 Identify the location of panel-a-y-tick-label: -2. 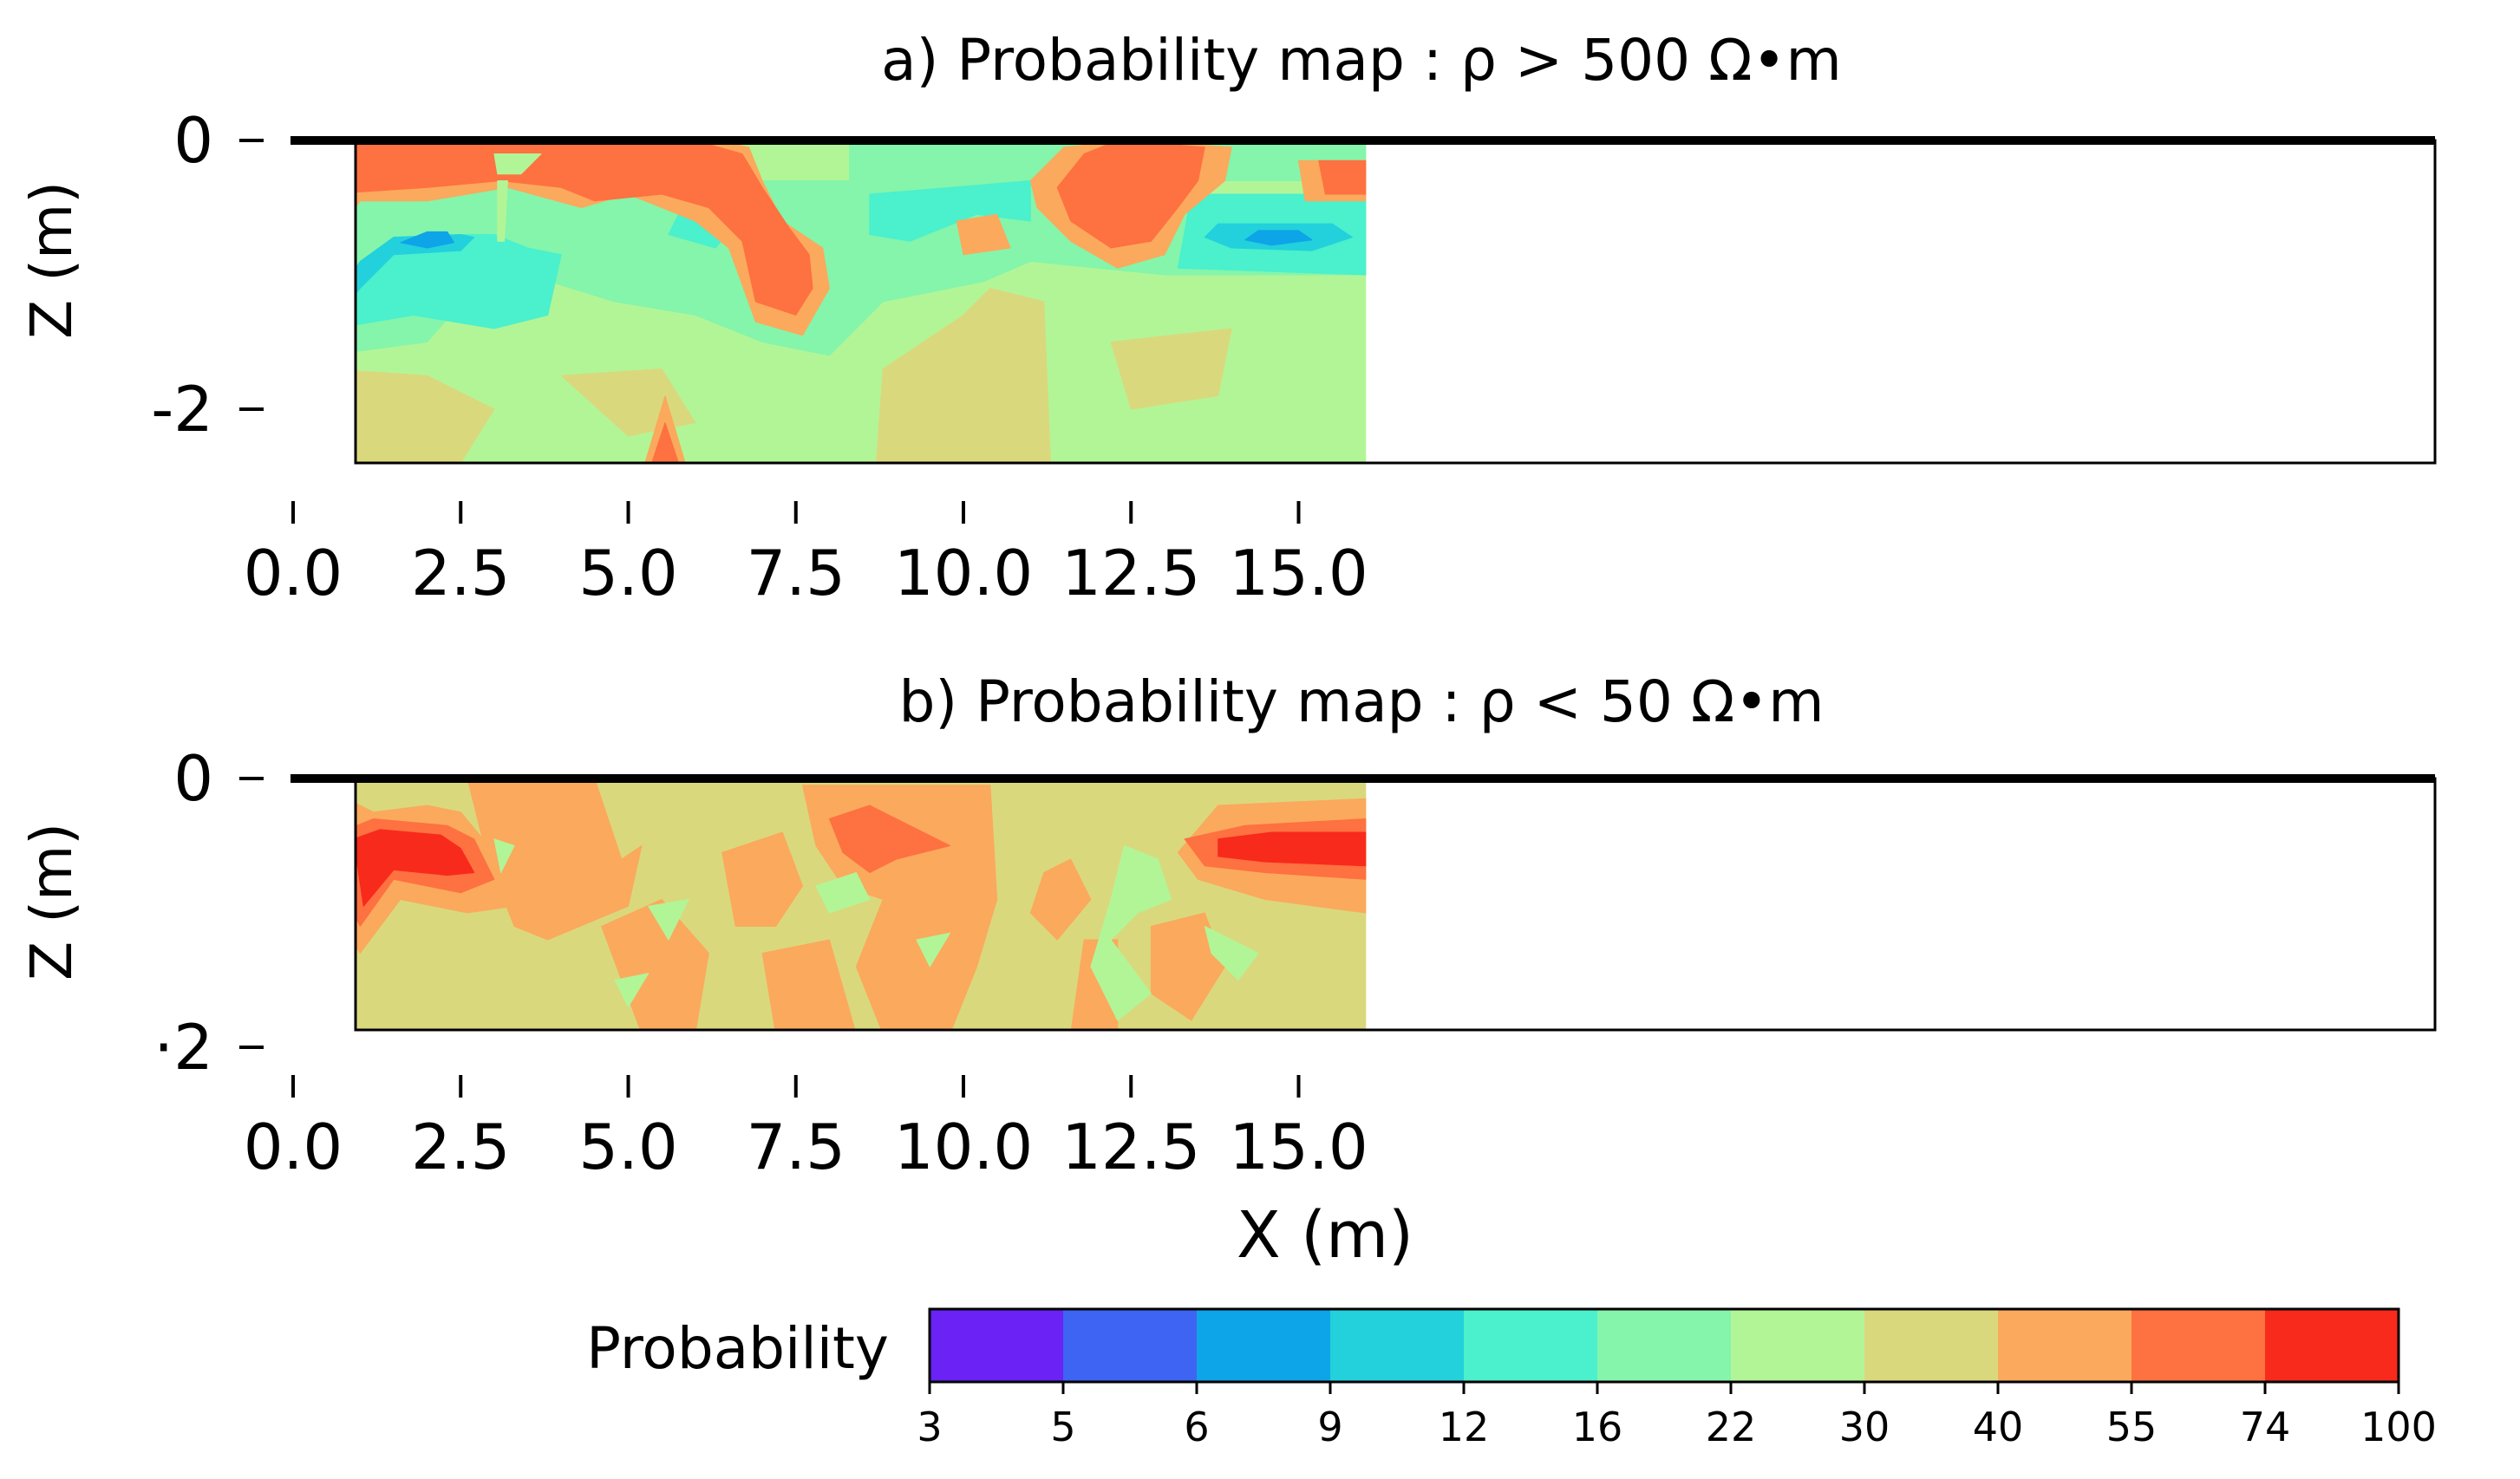
(182, 409).